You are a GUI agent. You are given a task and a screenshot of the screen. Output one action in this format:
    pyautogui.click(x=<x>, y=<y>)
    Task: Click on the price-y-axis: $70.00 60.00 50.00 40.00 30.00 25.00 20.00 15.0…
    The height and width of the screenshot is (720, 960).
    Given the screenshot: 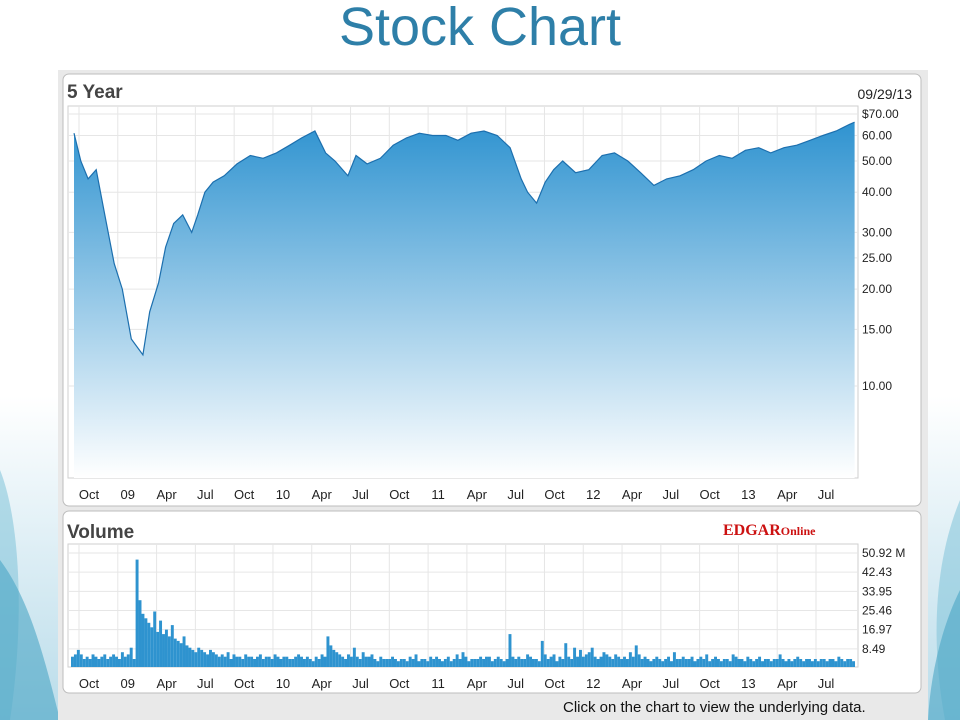 What is the action you would take?
    pyautogui.click(x=880, y=250)
    